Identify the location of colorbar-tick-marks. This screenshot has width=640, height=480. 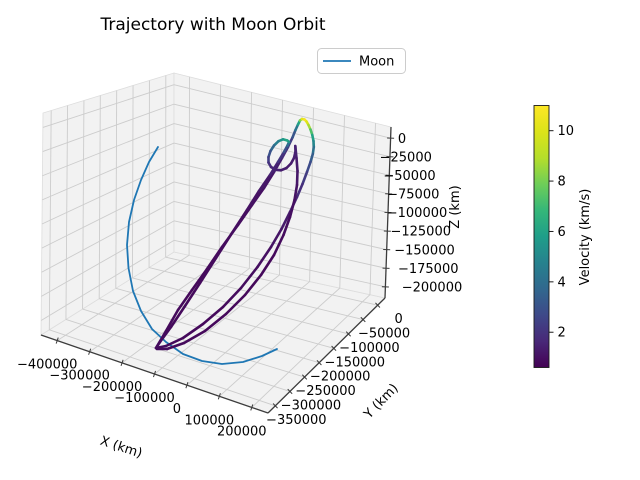
(551, 231).